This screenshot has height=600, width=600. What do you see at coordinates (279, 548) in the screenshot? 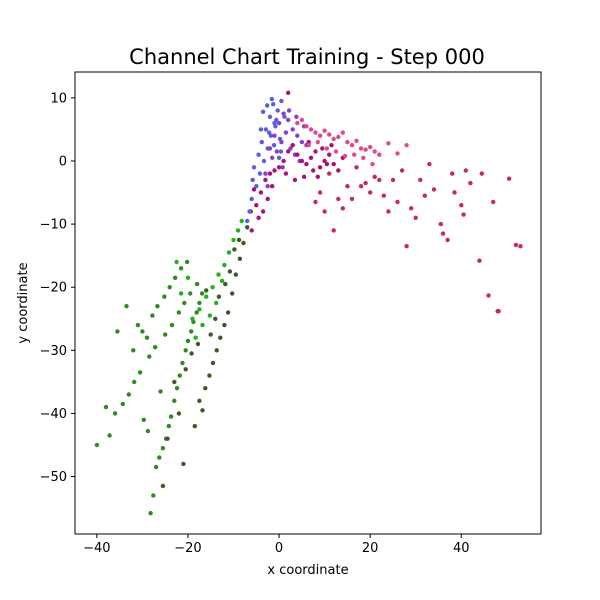
I see `x-tick-label: 0` at bounding box center [279, 548].